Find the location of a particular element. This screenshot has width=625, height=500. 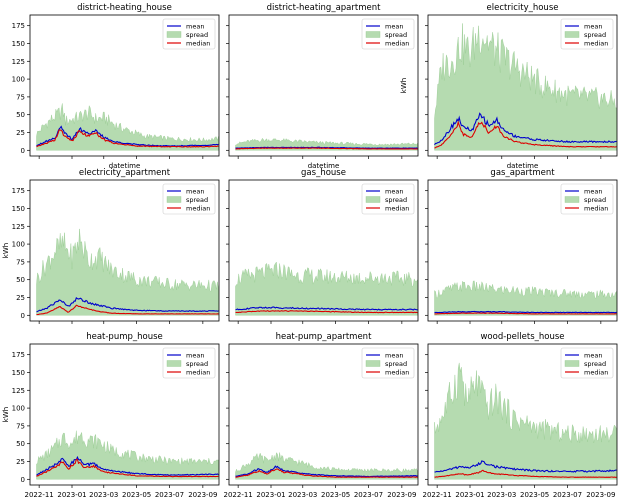

chart-title: wood-pellets_house is located at coordinates (522, 337).